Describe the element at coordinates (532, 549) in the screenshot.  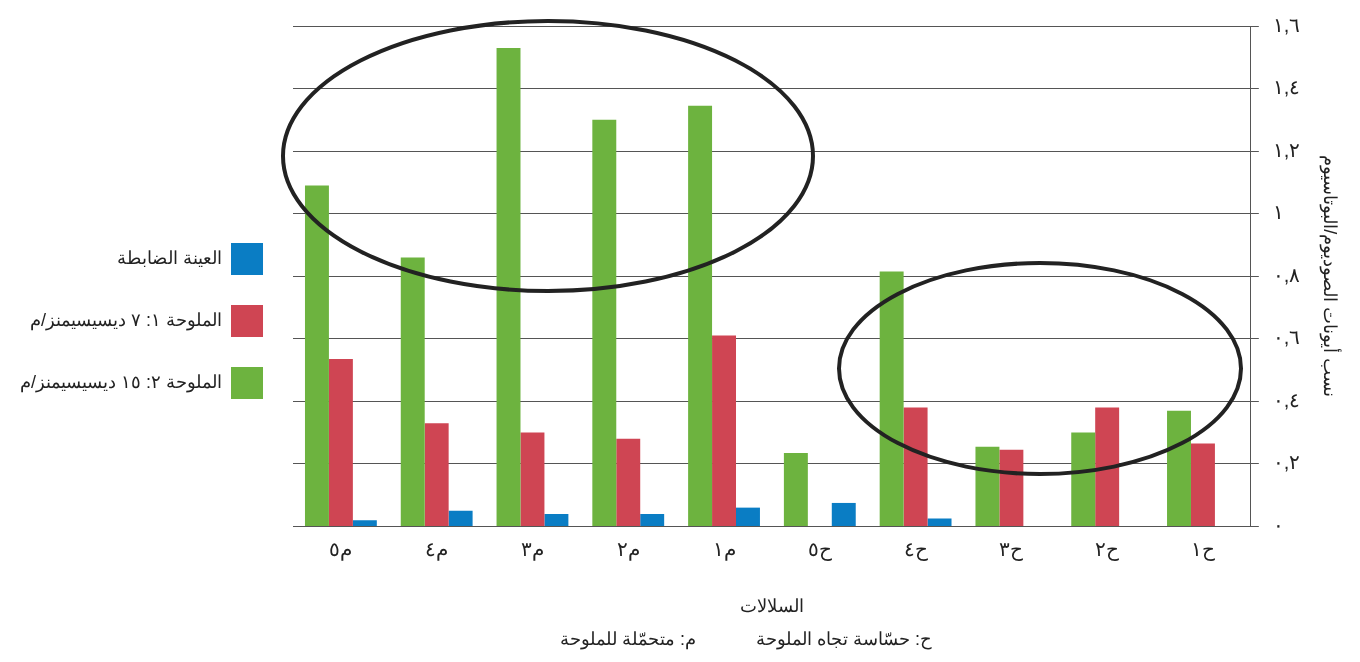
I see `x-tick-label: م٣` at that location.